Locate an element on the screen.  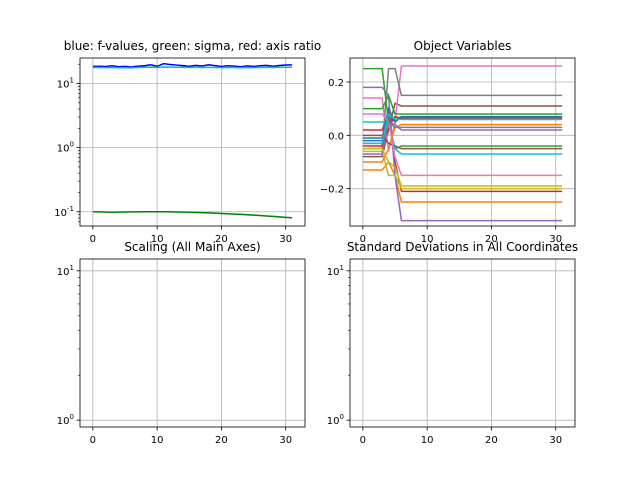
subplot-title: Scaling (All Main Axes) is located at coordinates (192, 247).